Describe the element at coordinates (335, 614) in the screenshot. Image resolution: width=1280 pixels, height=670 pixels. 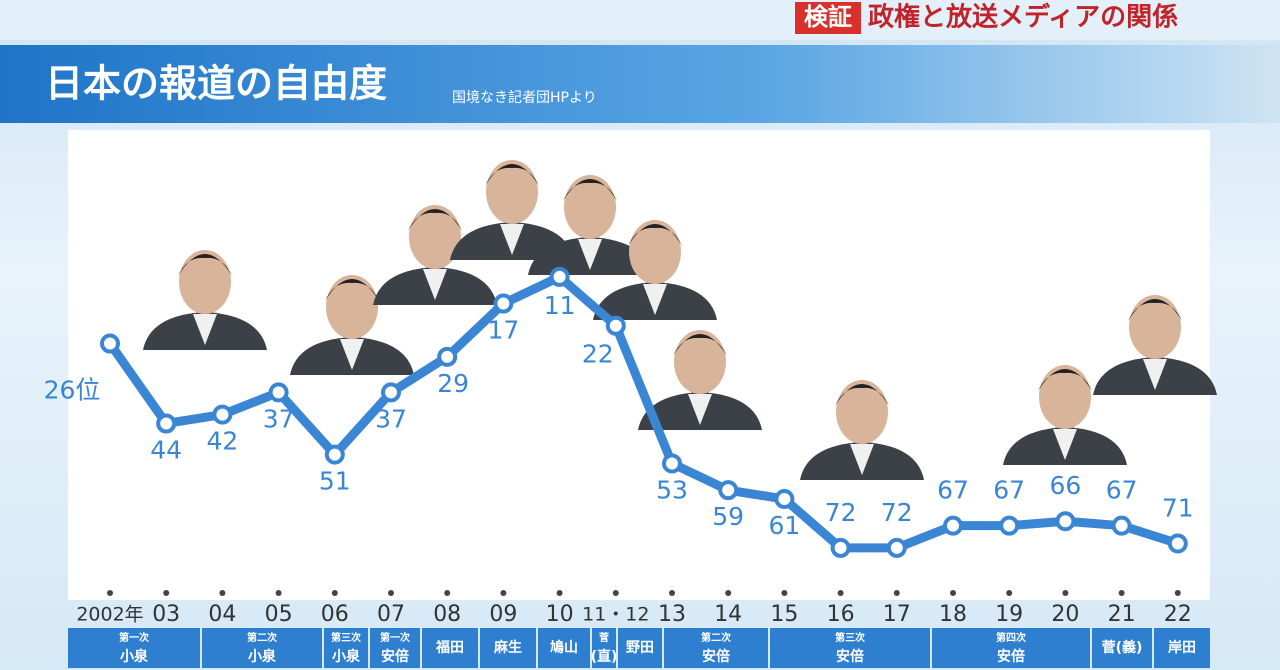
I see `x-tick-label: 06` at that location.